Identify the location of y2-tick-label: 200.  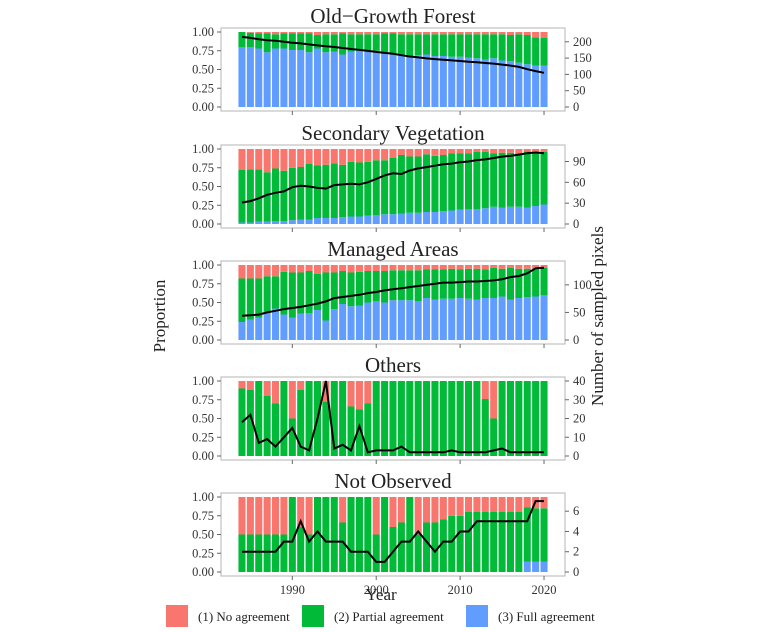
(582, 42).